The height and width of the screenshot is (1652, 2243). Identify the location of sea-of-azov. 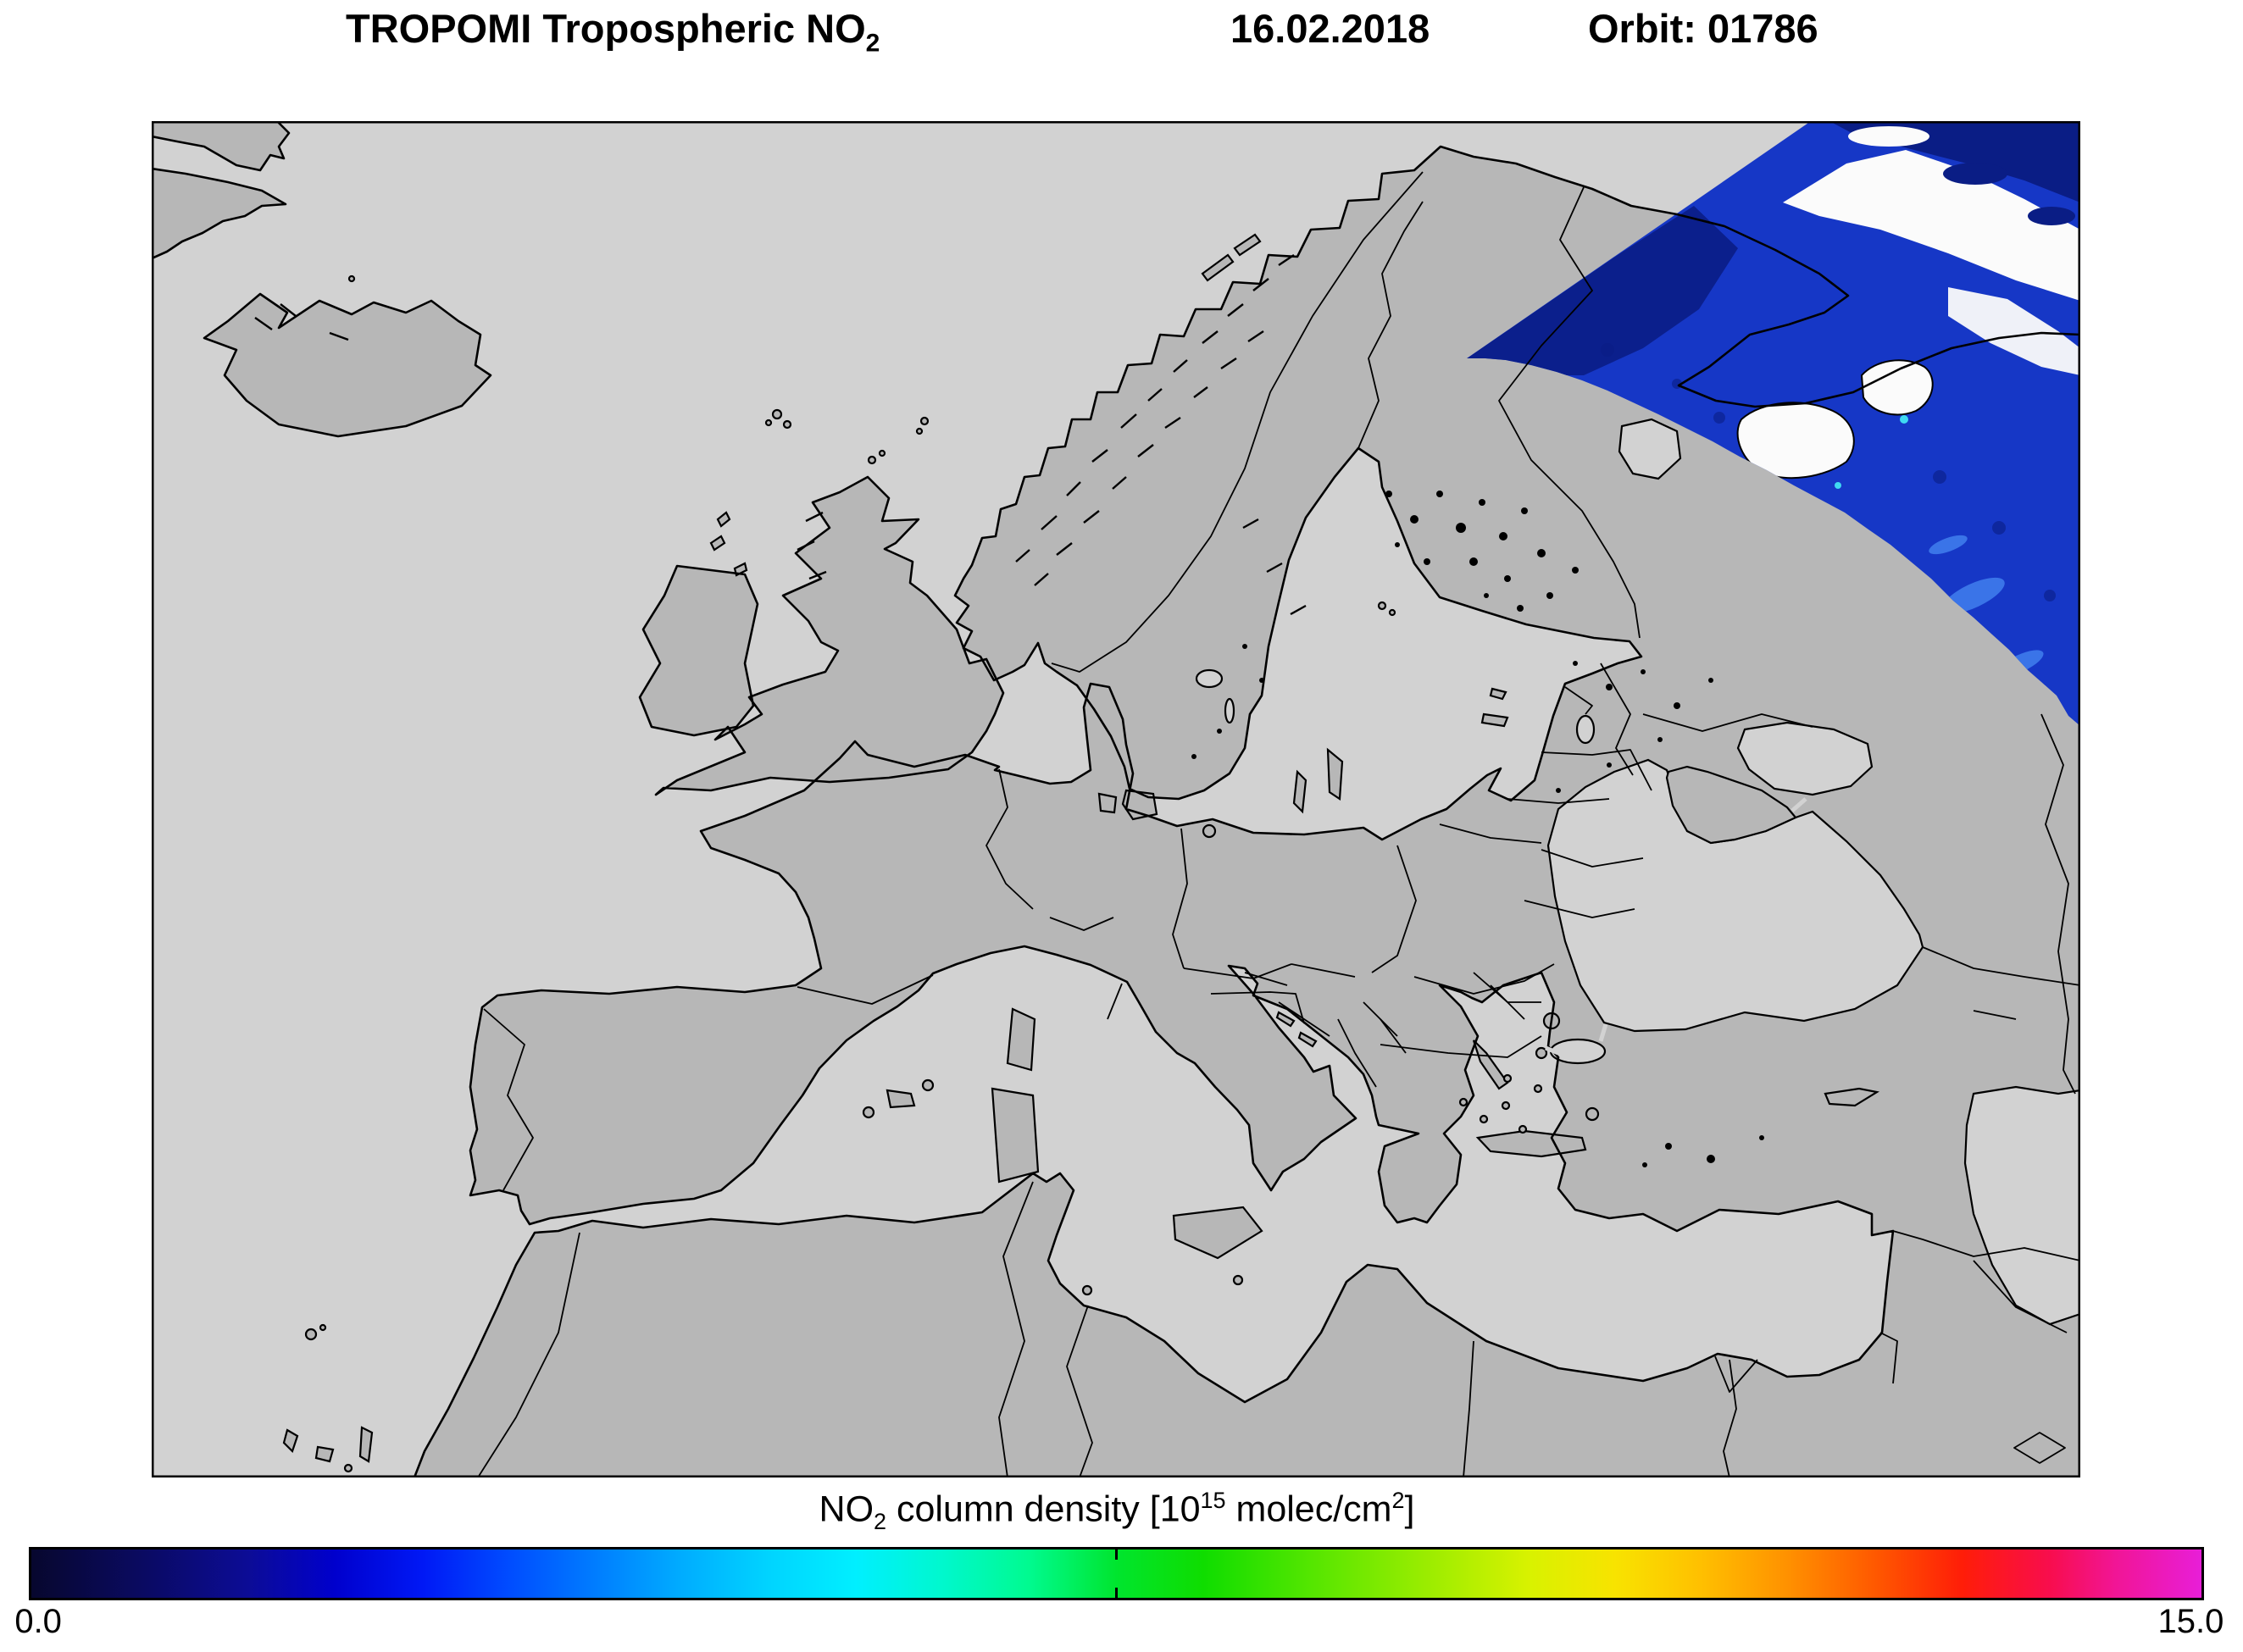
(1805, 758).